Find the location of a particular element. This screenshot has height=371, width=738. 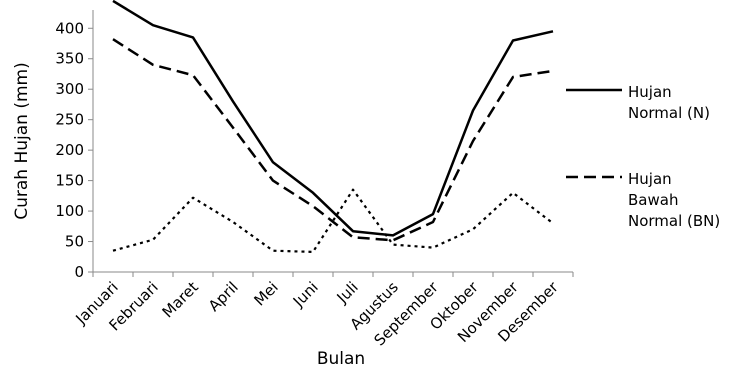

y-tick-label: 400 is located at coordinates (69, 28).